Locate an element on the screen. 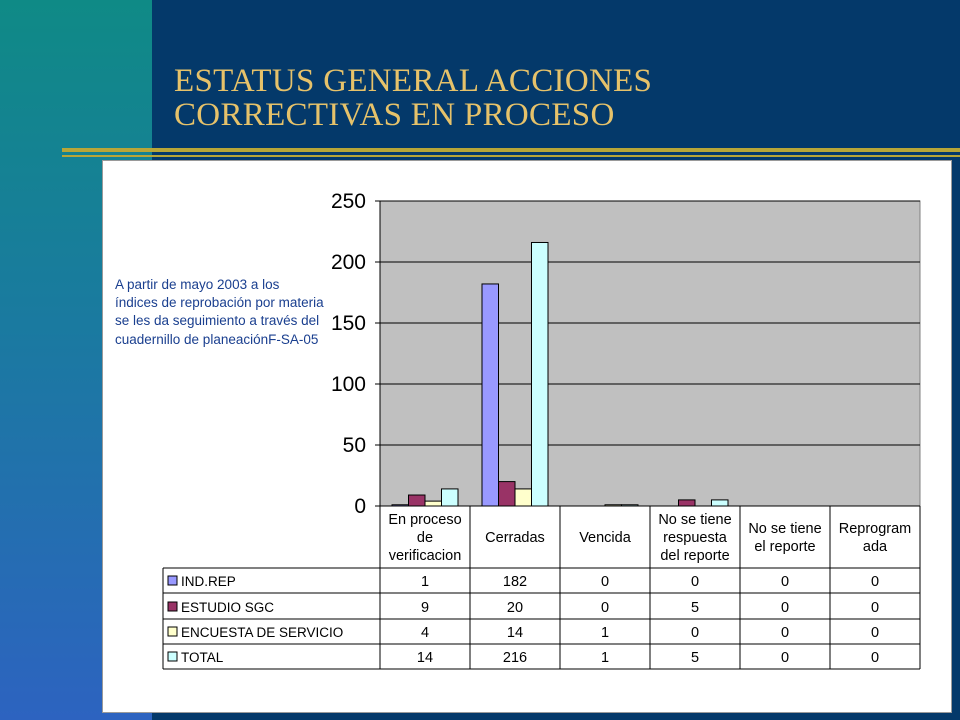 Image resolution: width=960 pixels, height=720 pixels. category-label: En proceso is located at coordinates (424, 520).